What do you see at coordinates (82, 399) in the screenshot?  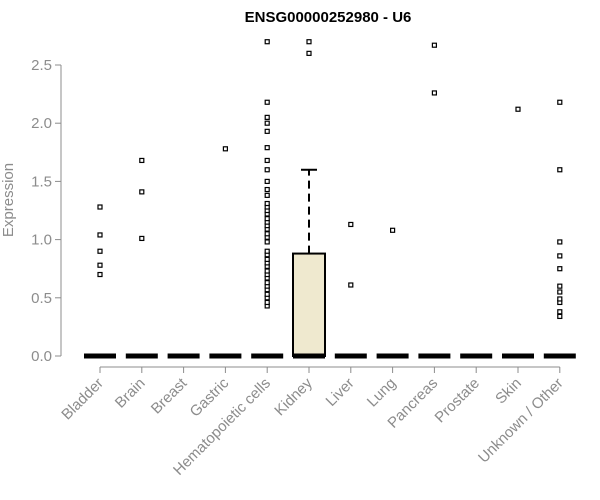 I see `x-tick-label: Bladder` at bounding box center [82, 399].